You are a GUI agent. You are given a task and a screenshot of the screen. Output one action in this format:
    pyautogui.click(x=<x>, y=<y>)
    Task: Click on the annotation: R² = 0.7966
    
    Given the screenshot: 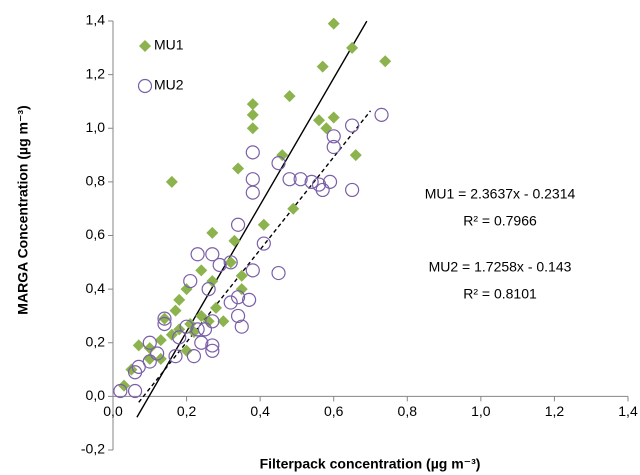 What is the action you would take?
    pyautogui.click(x=500, y=221)
    